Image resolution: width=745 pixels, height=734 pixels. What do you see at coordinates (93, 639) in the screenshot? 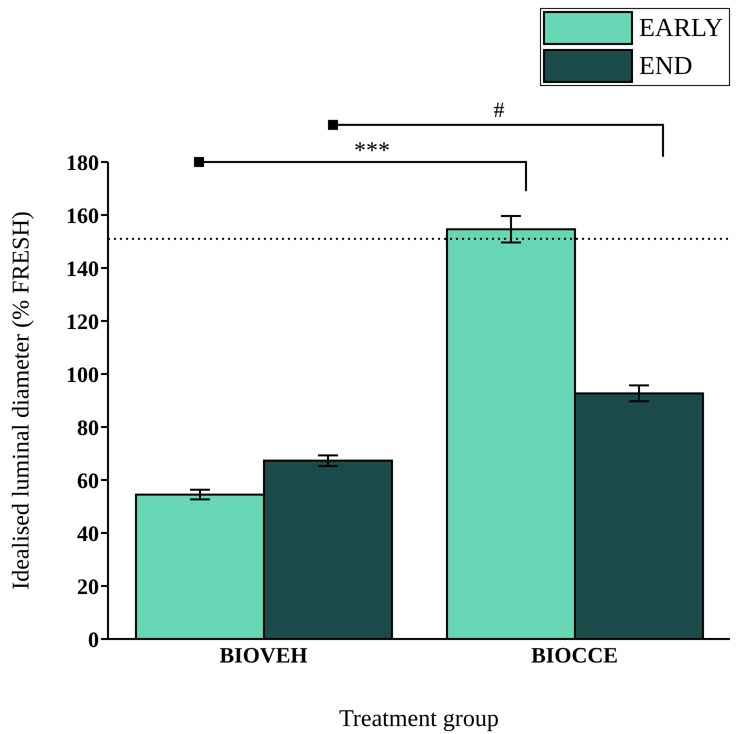
I see `y-tick-label: 0` at bounding box center [93, 639].